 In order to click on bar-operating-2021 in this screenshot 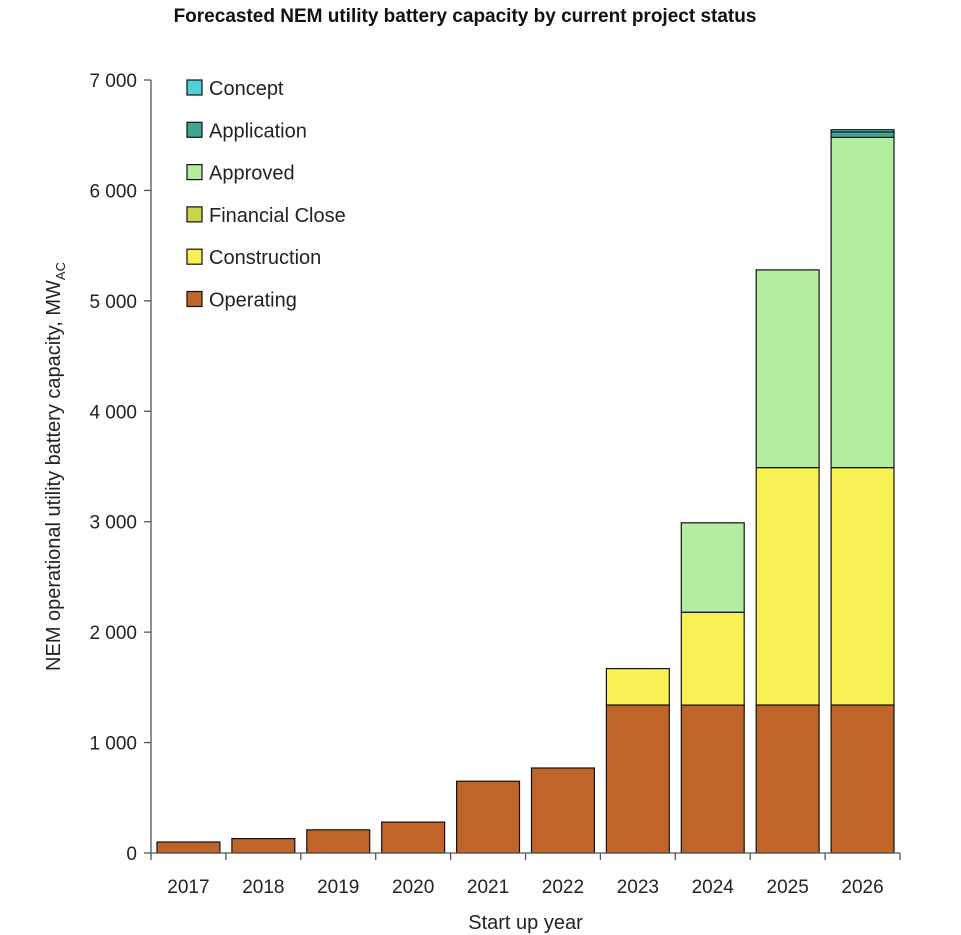, I will do `click(488, 817)`.